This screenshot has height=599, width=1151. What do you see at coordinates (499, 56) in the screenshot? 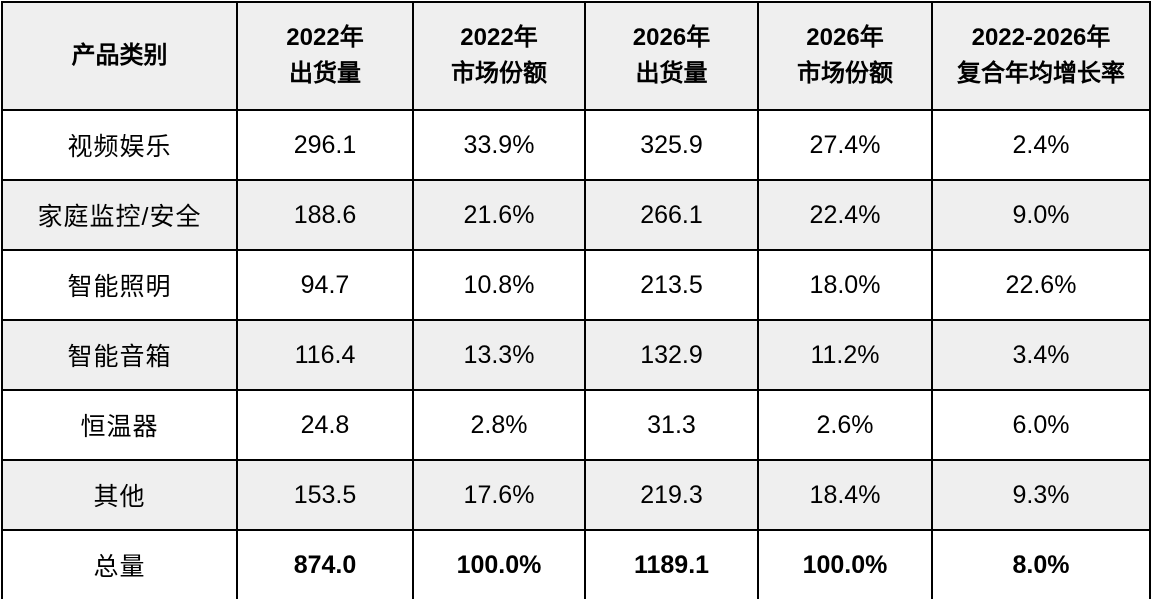
I see `header-2022-market-share: 2022年 市场份额` at bounding box center [499, 56].